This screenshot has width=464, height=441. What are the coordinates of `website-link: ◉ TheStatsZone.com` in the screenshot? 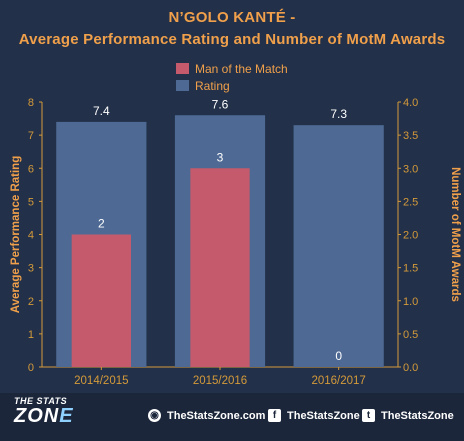 It's located at (206, 415).